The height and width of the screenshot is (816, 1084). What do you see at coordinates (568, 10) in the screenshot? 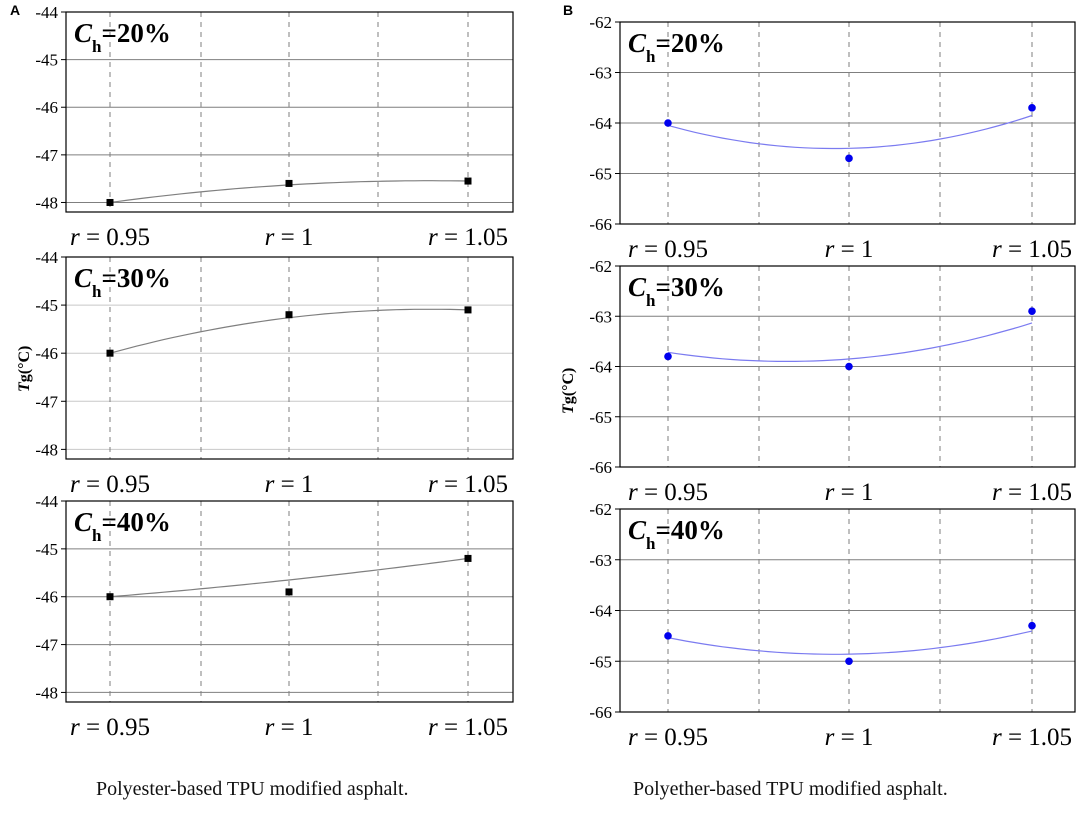
I see `panel-letter-b: B` at bounding box center [568, 10].